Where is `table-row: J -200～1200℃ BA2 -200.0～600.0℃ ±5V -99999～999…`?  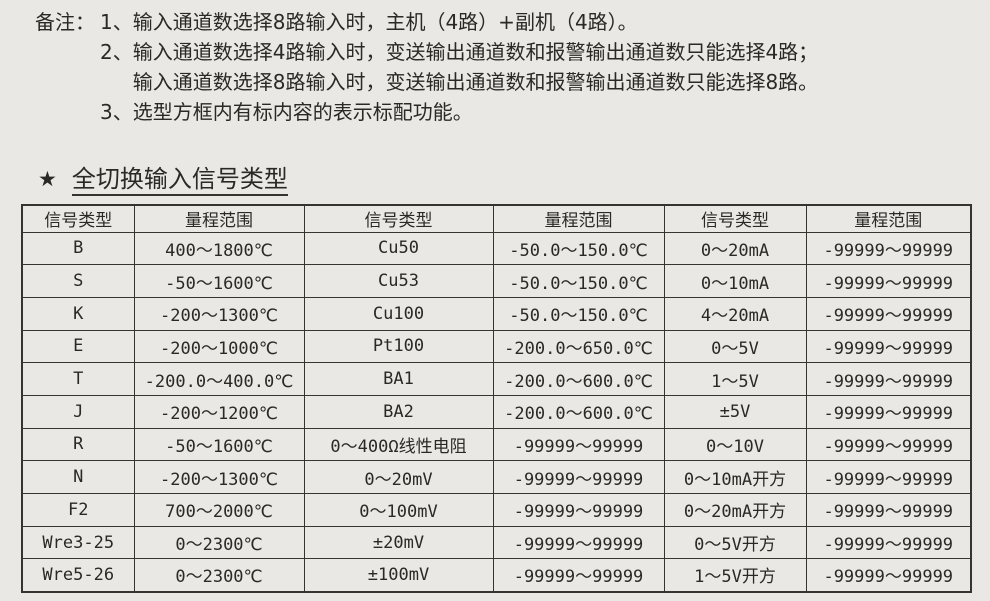 table-row: J -200～1200℃ BA2 -200.0～600.0℃ ±5V -99999～999… is located at coordinates (496, 411).